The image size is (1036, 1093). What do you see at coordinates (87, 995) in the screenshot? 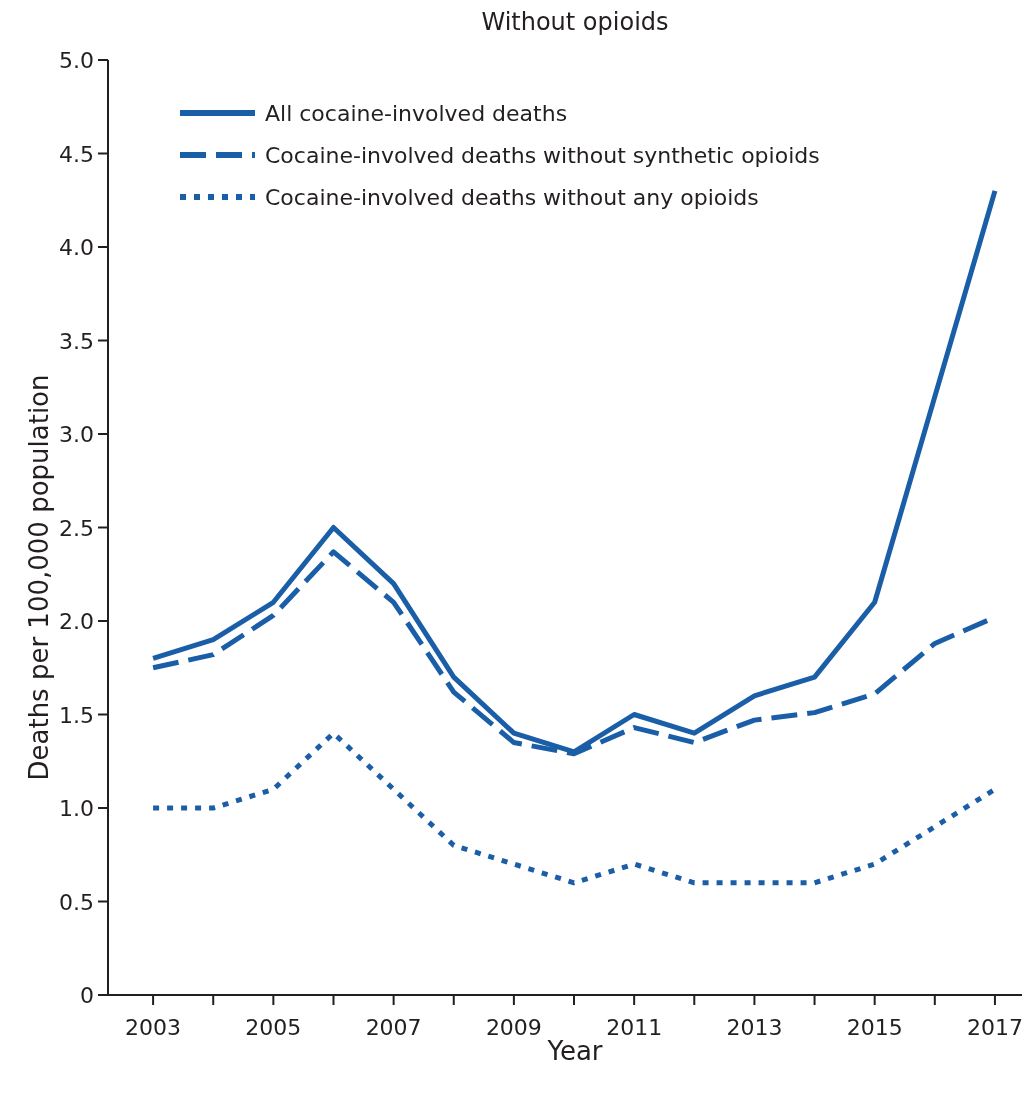
I see `y-tick-label: 0` at bounding box center [87, 995].